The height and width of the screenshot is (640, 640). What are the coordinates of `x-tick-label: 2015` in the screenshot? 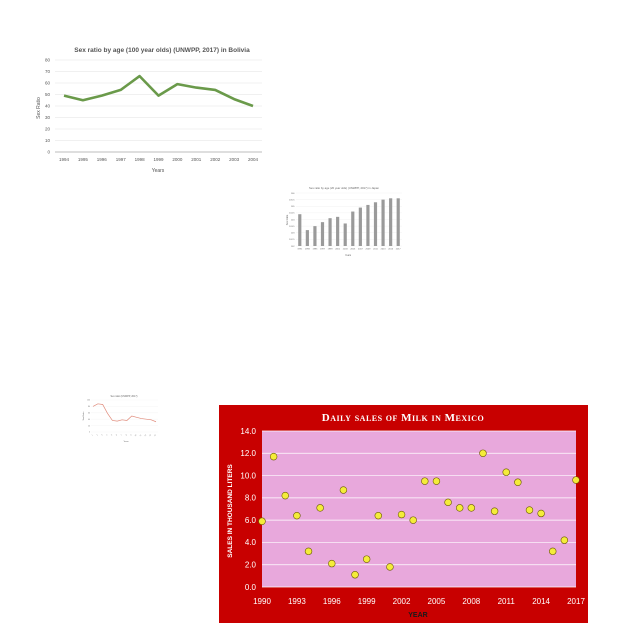 It's located at (391, 250).